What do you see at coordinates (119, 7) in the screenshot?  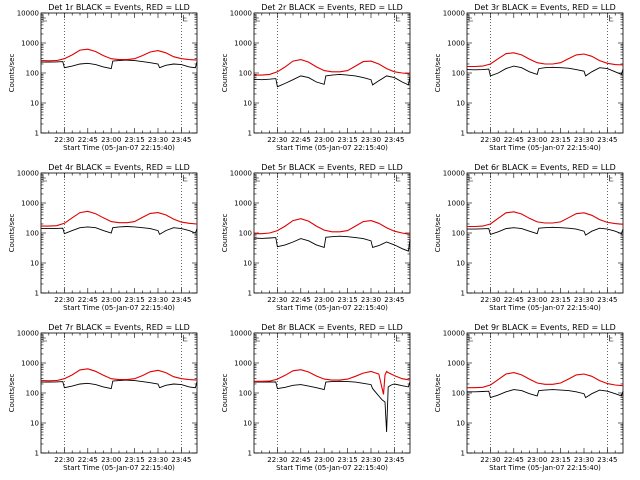 I see `chart-title: Det 1r BLACK = Events, RED = LLD` at bounding box center [119, 7].